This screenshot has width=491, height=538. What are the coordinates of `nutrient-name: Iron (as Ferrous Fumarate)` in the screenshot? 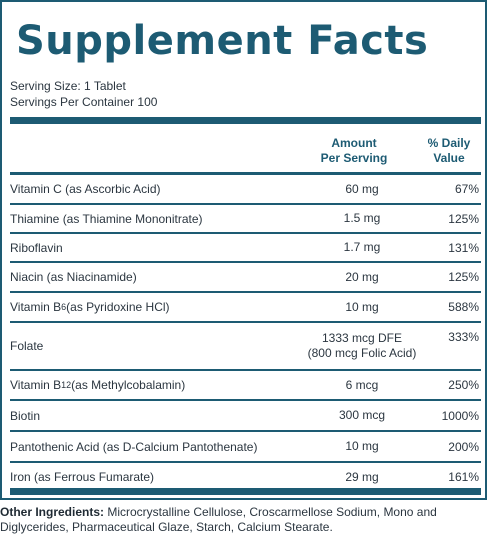 It's located at (82, 477).